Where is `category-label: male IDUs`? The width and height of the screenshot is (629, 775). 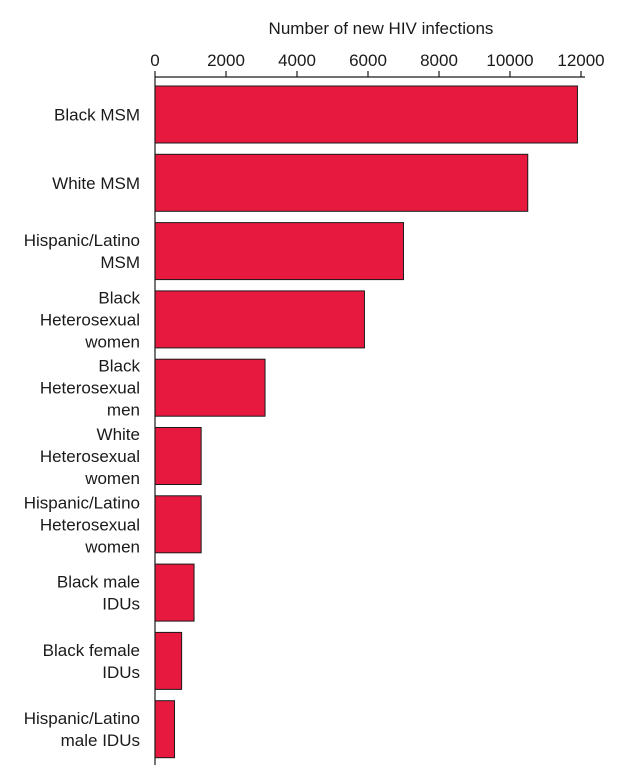
category-label: male IDUs is located at coordinates (100, 740).